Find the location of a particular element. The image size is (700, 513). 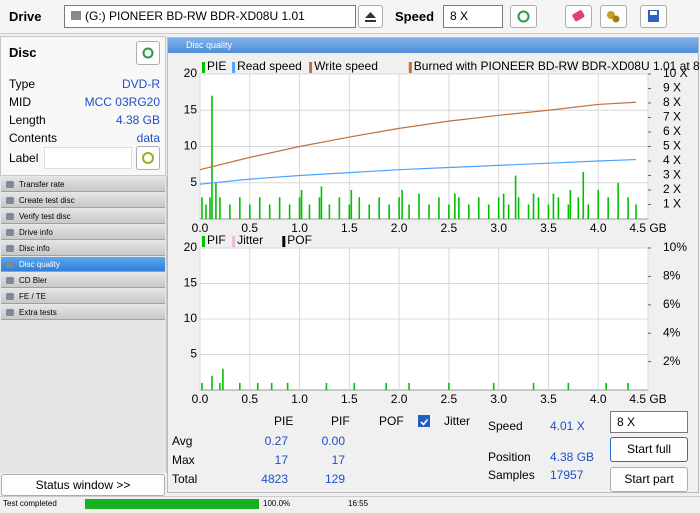

pif-stats: 0.00 17 129 is located at coordinates (333, 460).